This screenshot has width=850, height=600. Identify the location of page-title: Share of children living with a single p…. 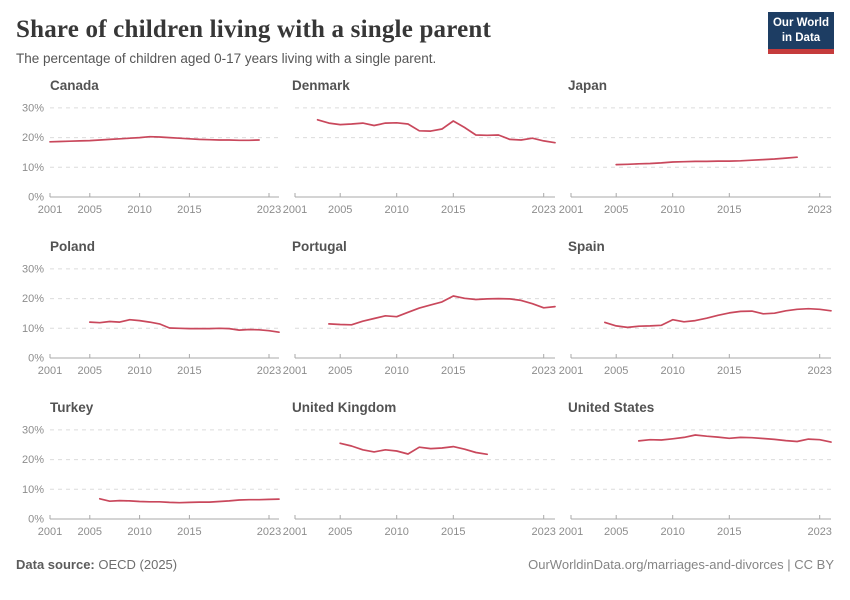
(254, 29).